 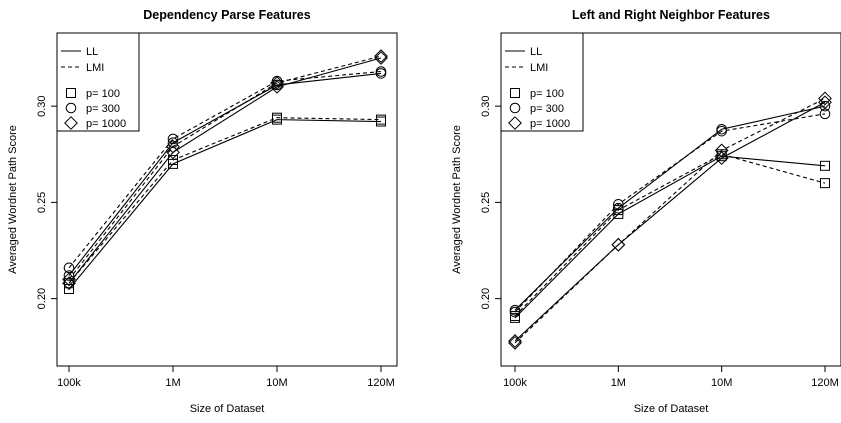 What do you see at coordinates (226, 15) in the screenshot?
I see `chart-title: Dependency Parse Features` at bounding box center [226, 15].